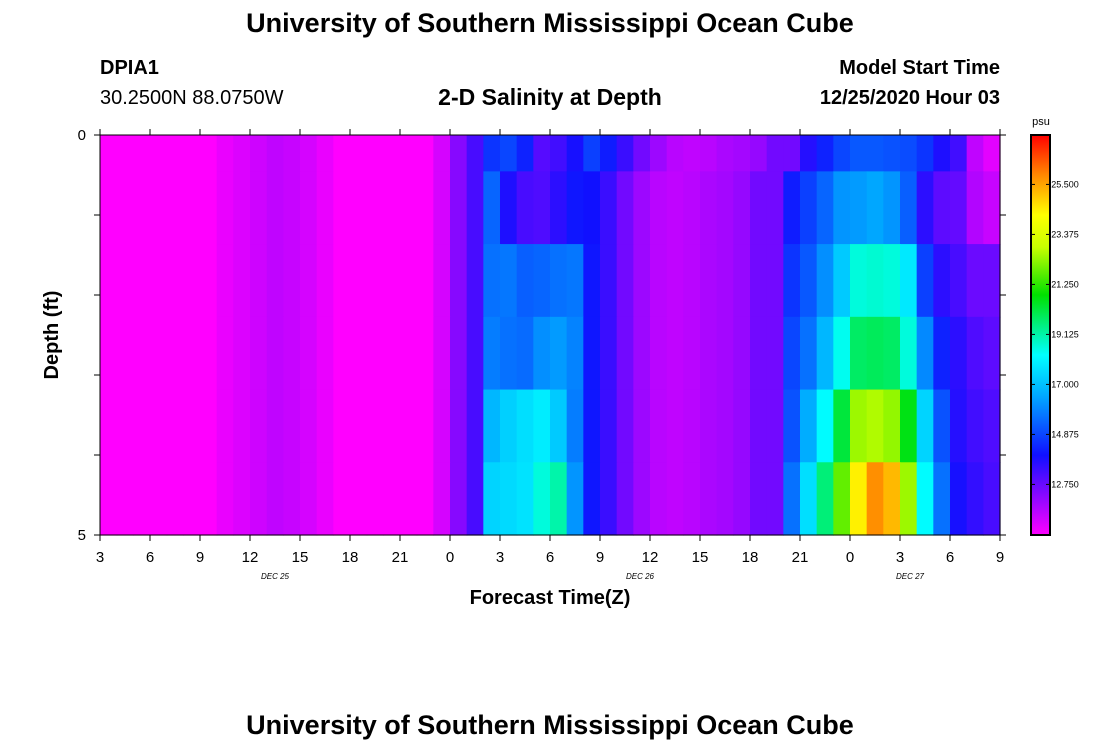 The height and width of the screenshot is (750, 1100). Describe the element at coordinates (1065, 484) in the screenshot. I see `colorbar-tick-label: 12.750` at that location.